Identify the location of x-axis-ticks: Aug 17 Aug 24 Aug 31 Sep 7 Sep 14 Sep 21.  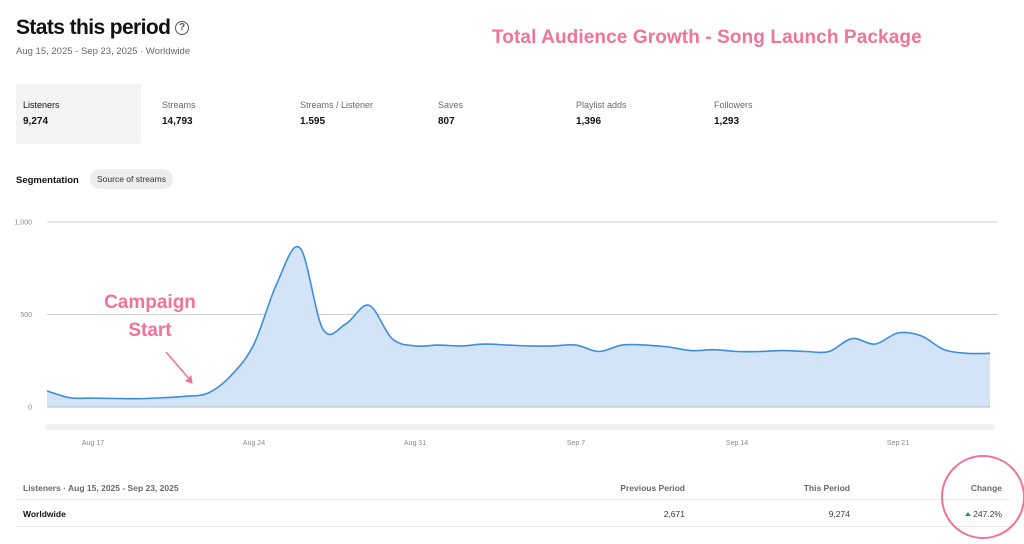
(495, 443).